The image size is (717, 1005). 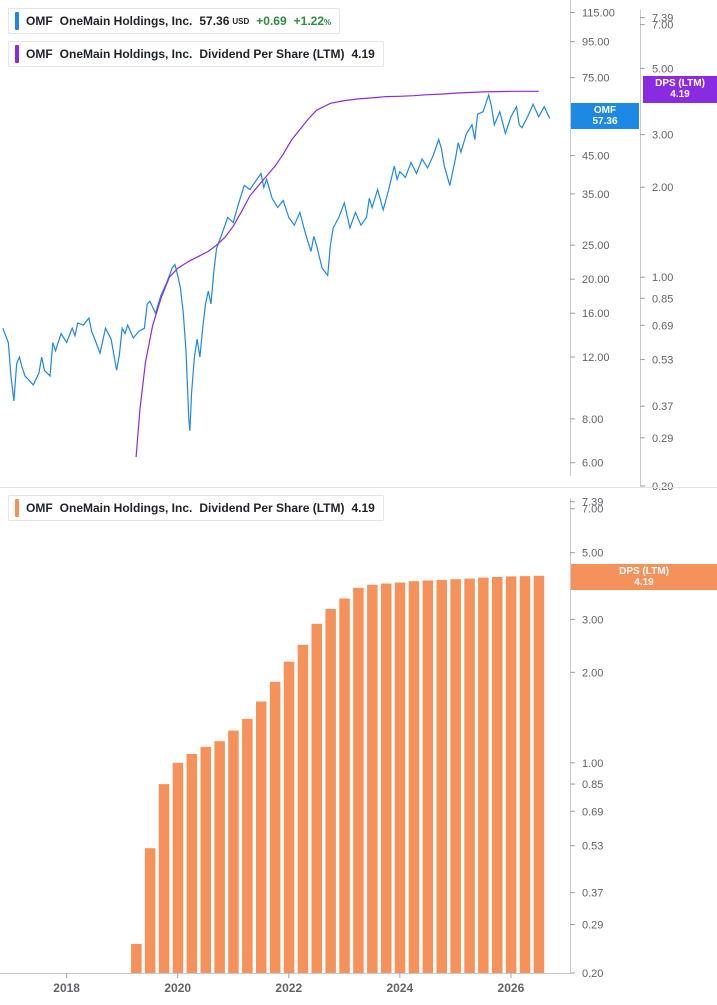 I want to click on dps-legend-bottom-value: 4.19, so click(x=363, y=508).